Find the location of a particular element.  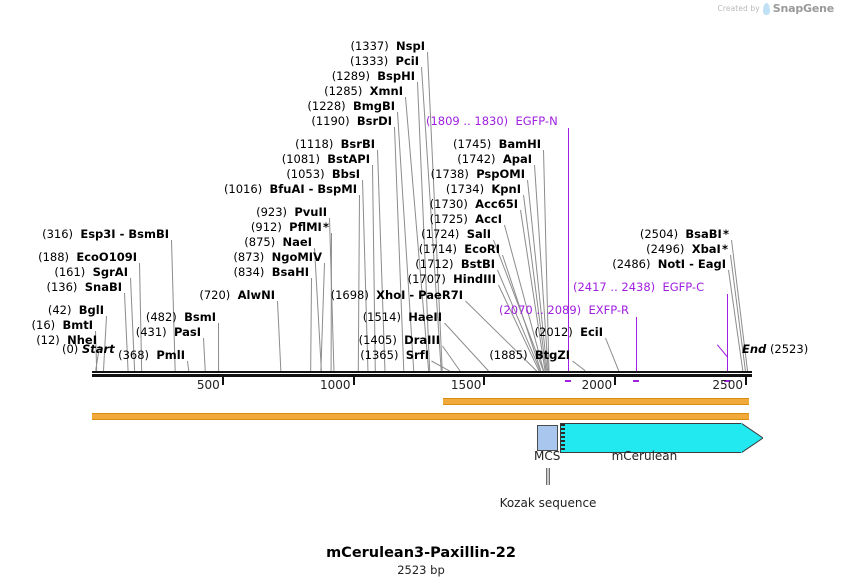

enzyme-label: (316) Esp3I - BsmBI is located at coordinates (105, 234).